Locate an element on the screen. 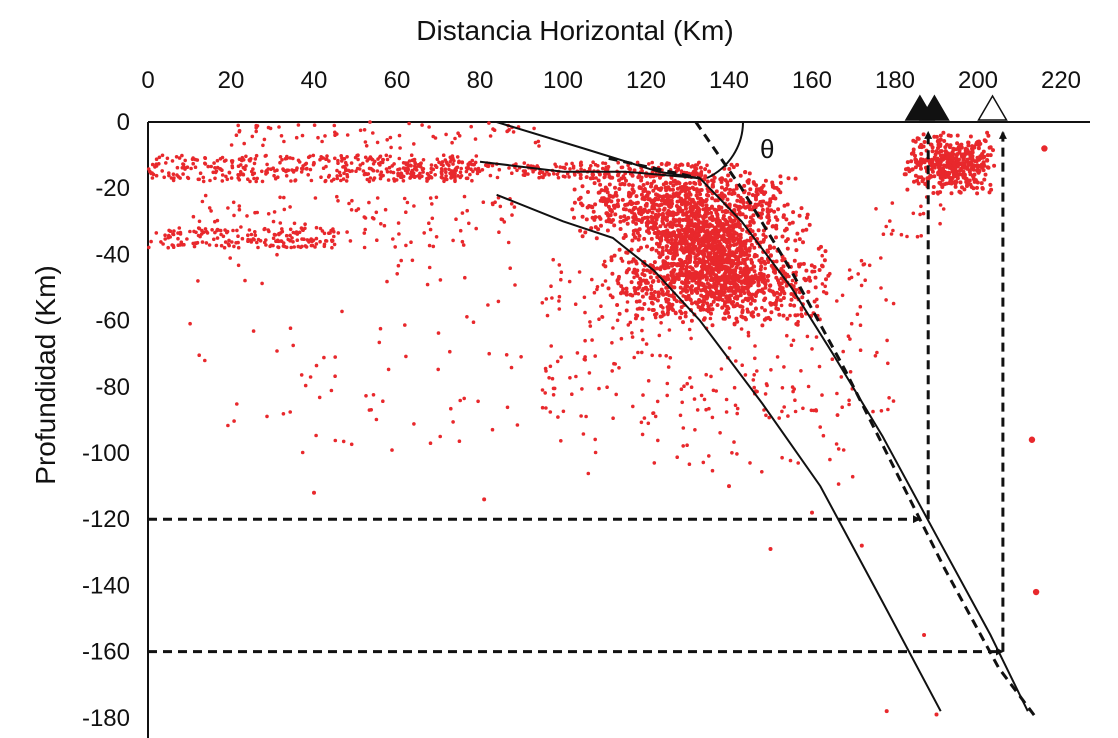 This screenshot has width=1118, height=738. y-axis-title: Profundidad (Km) is located at coordinates (45, 374).